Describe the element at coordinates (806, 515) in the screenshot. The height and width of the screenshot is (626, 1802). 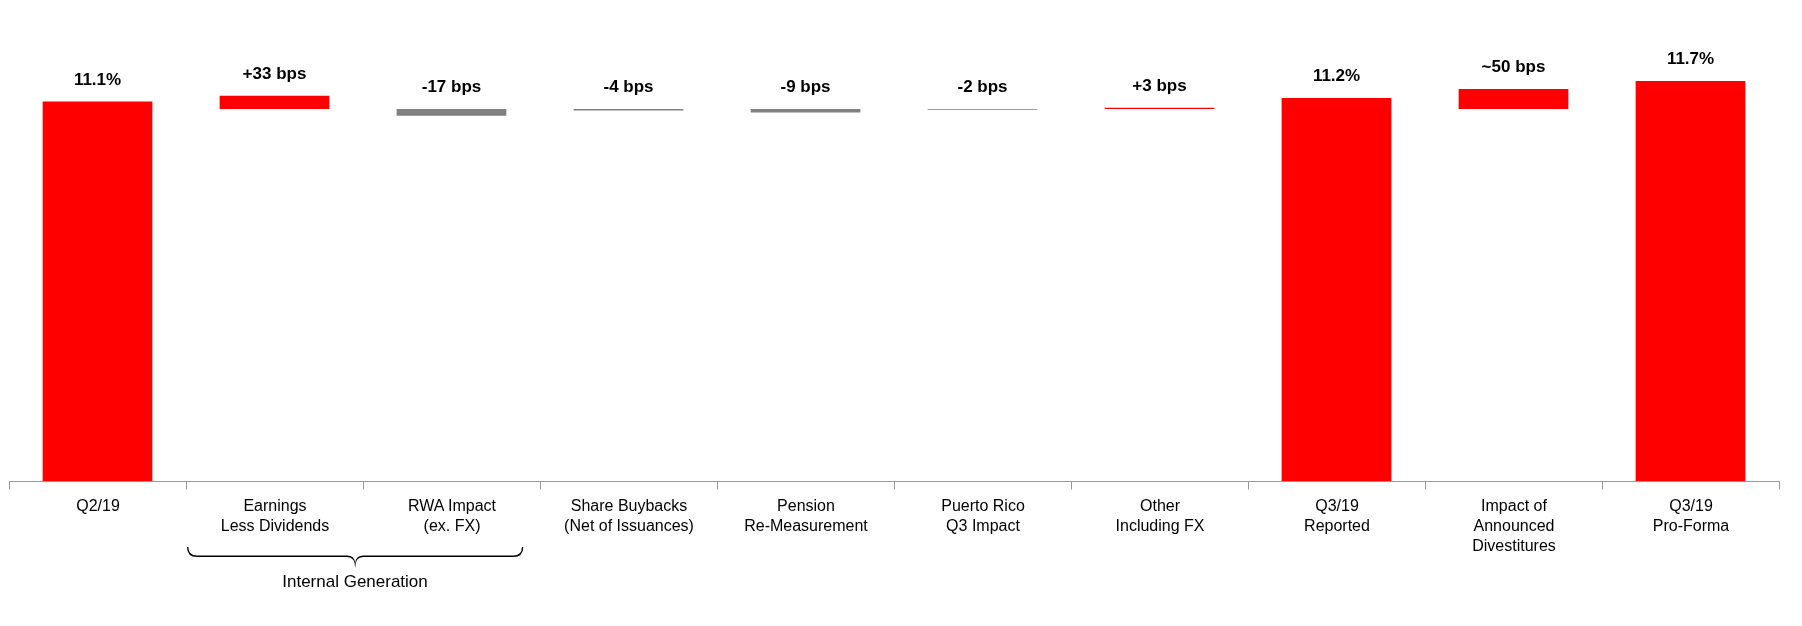
I see `x-tick-label: Pension Re-Measurement` at that location.